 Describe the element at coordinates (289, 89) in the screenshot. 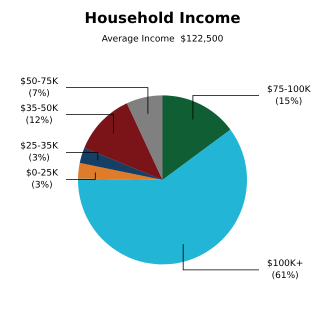

I see `slice-label: $75-100K` at that location.